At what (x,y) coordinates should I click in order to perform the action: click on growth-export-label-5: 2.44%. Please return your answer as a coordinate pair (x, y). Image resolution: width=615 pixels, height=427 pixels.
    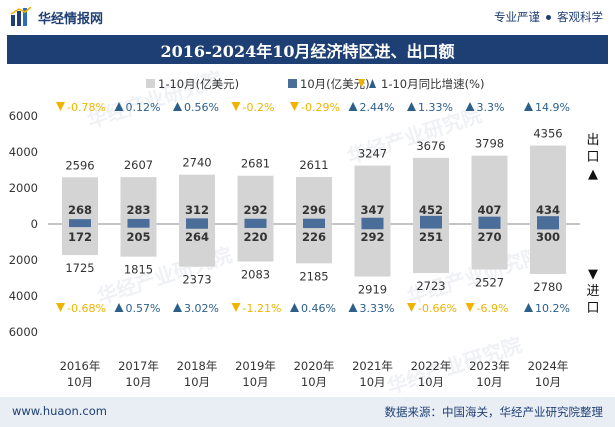
    Looking at the image, I should click on (377, 107).